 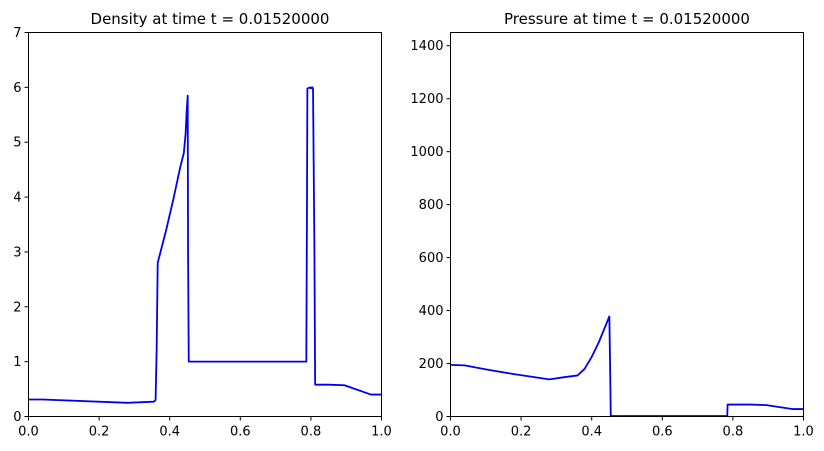 What do you see at coordinates (17, 362) in the screenshot?
I see `density-y-tick-label: 1` at bounding box center [17, 362].